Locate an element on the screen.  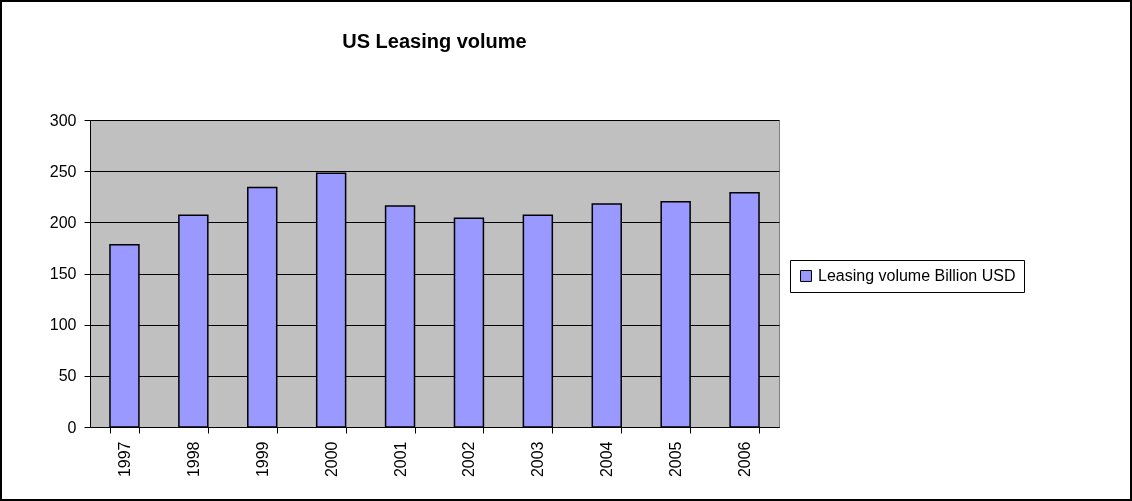
y-tick-label: 150 is located at coordinates (63, 273).